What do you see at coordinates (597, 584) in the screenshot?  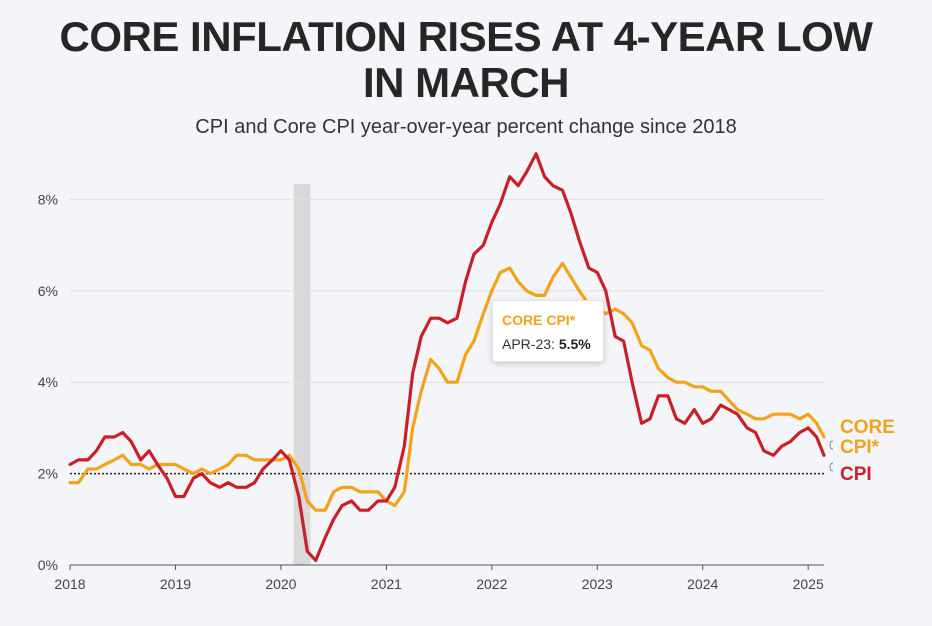 I see `x-tick-label: 2023` at bounding box center [597, 584].